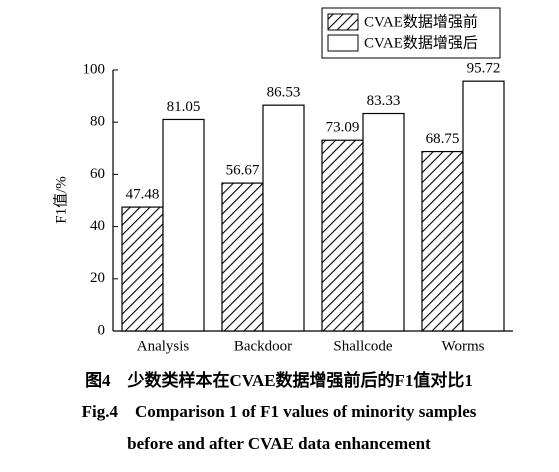 The height and width of the screenshot is (472, 559). I want to click on y-tick-label: 80, so click(97, 122).